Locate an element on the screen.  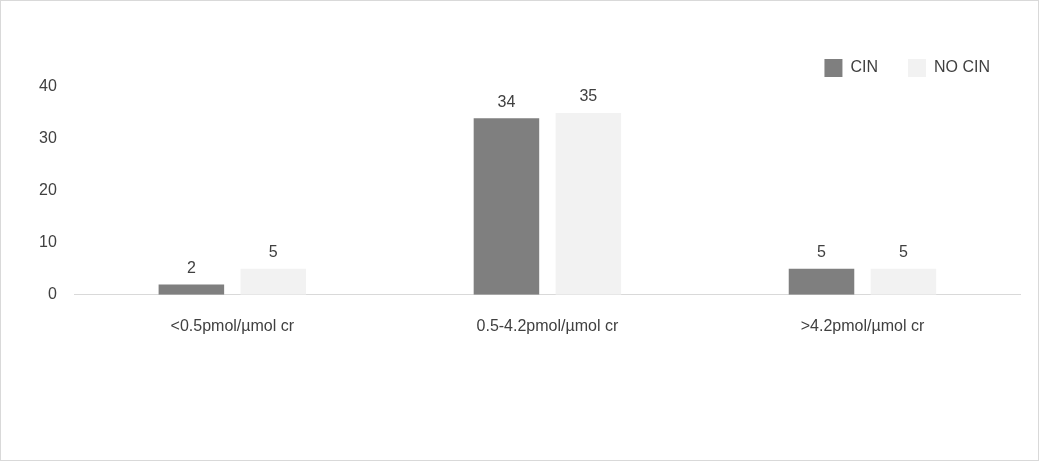
x-tick-label: >4.2pmol/µmol cr is located at coordinates (862, 325).